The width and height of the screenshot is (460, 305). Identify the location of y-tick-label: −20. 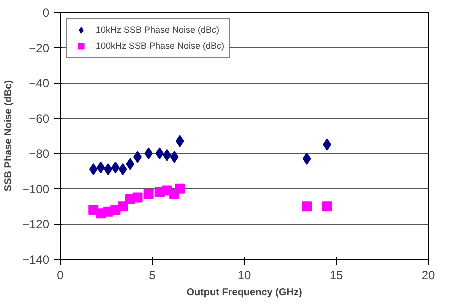
(39, 48).